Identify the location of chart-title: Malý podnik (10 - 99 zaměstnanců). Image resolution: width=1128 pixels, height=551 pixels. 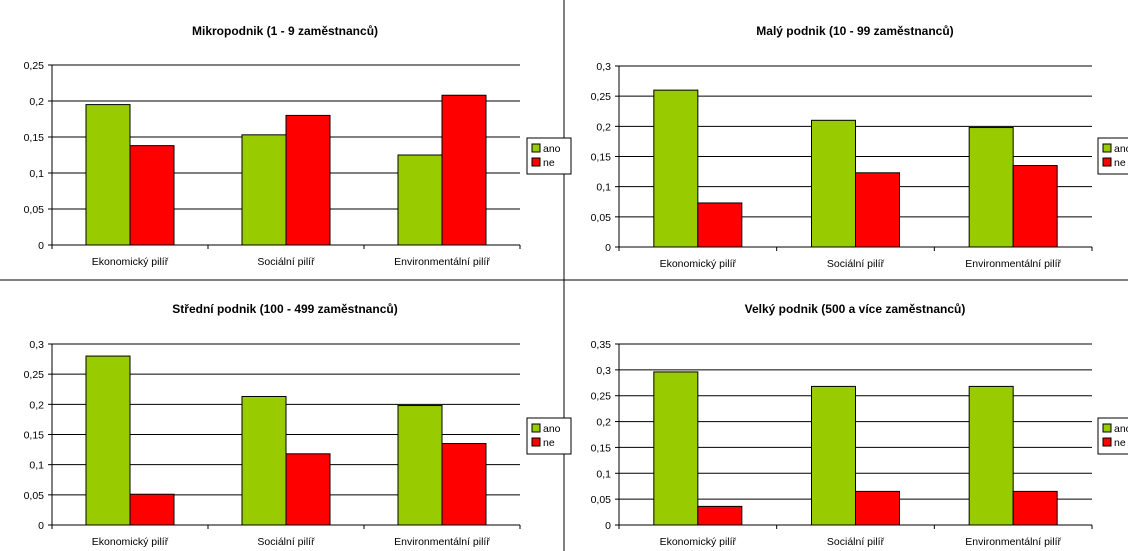
(854, 31).